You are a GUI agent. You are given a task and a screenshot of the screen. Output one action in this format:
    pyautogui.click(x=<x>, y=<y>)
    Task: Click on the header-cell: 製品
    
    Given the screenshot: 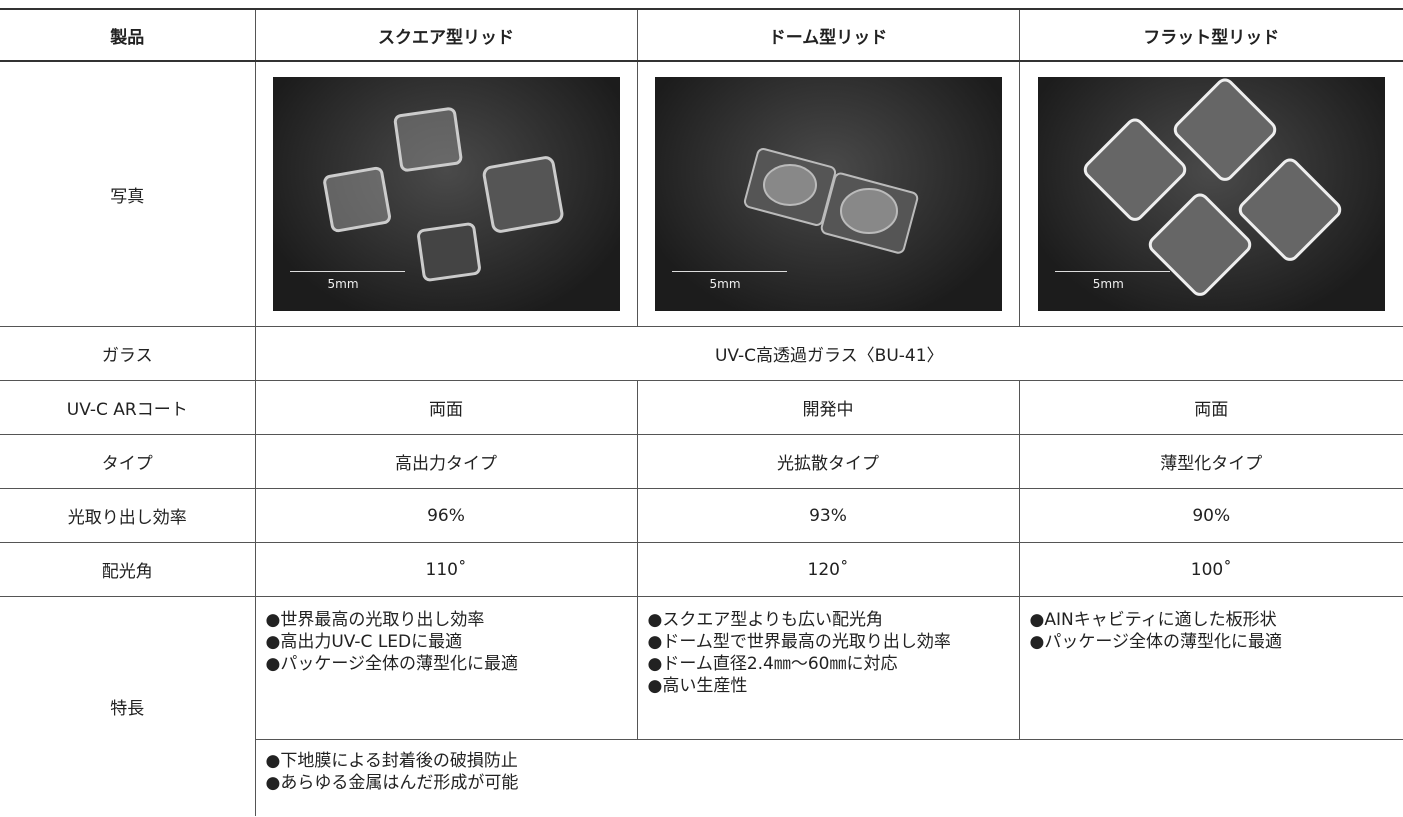 What is the action you would take?
    pyautogui.click(x=128, y=35)
    